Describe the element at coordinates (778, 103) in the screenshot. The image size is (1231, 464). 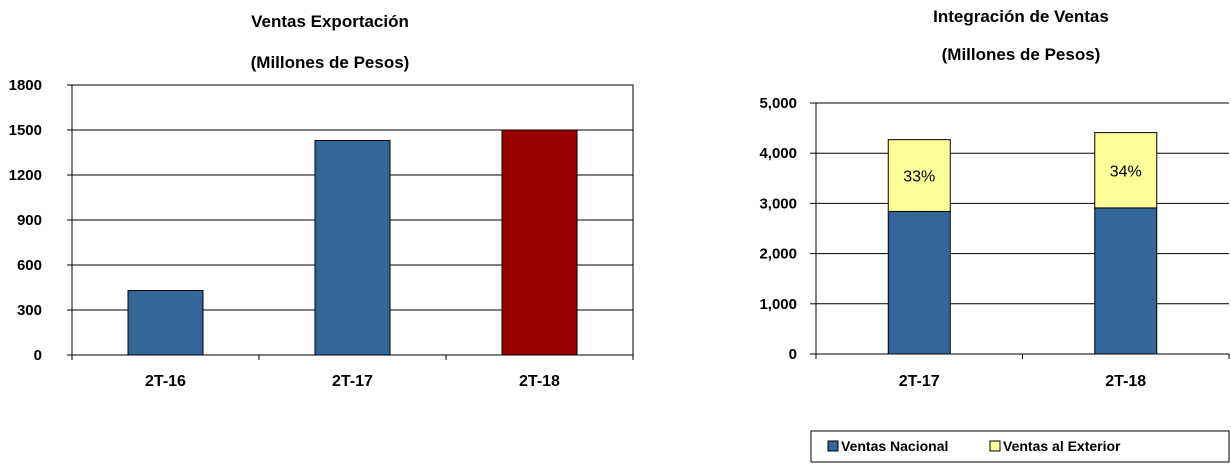
I see `chart2-y-tick-label: 5,000` at that location.